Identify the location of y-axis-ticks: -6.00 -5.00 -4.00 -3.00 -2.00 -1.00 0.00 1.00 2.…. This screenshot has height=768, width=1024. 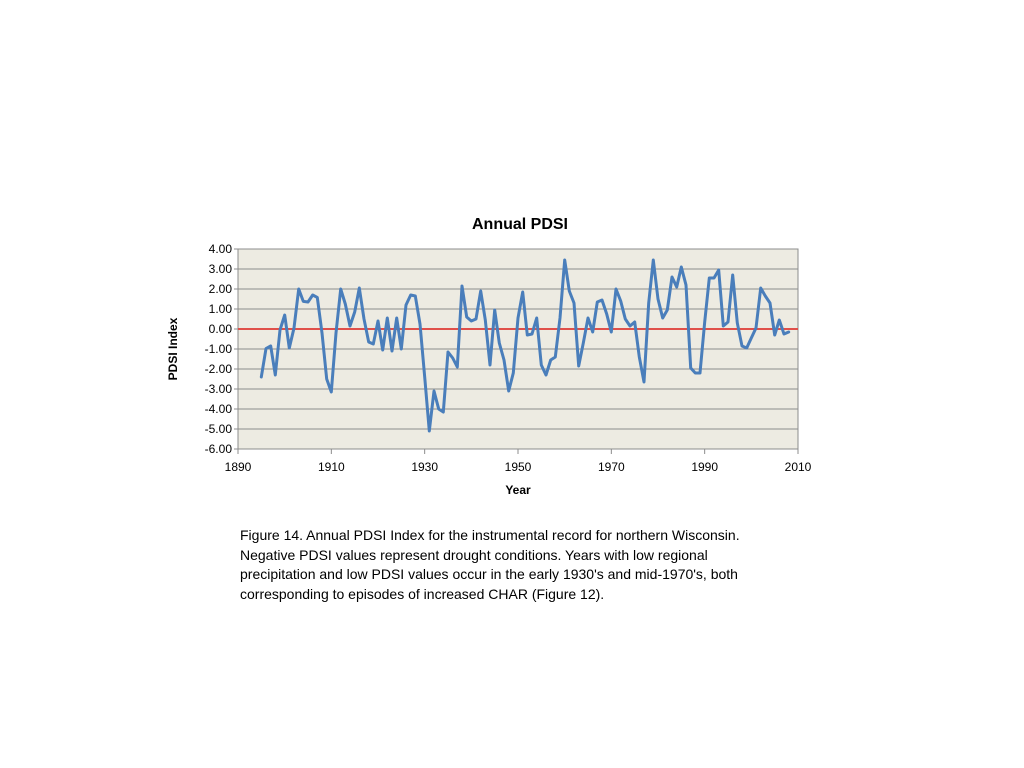
(221, 349).